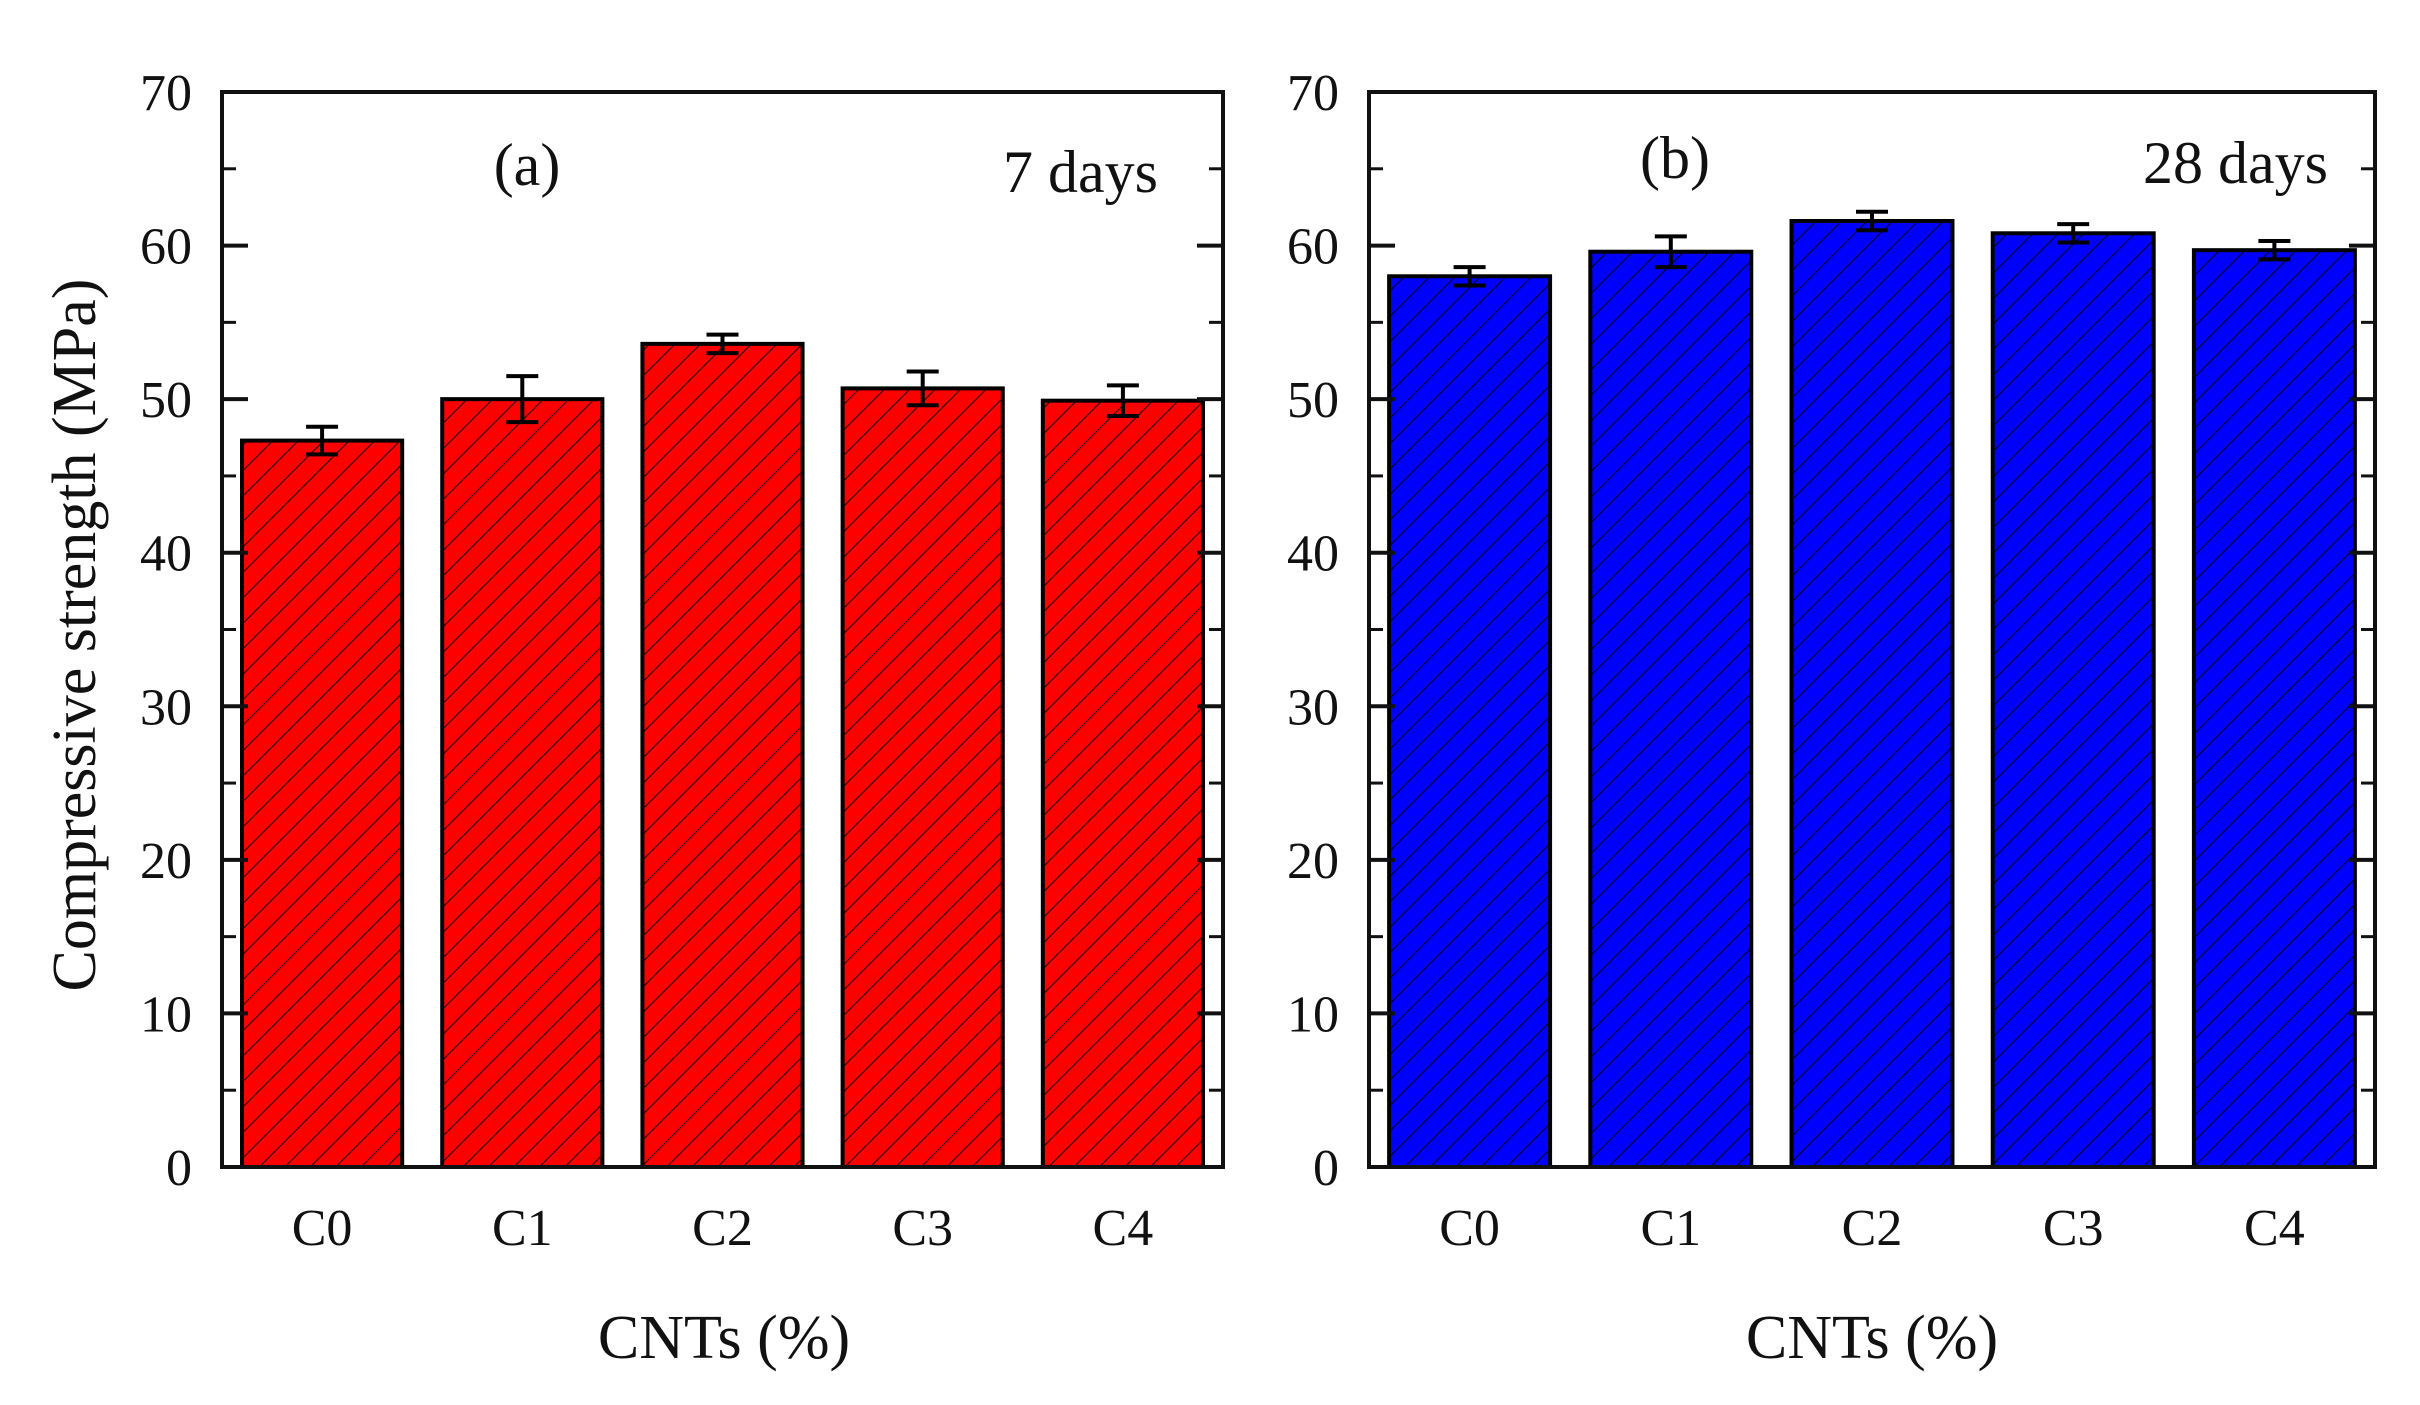 Image resolution: width=2420 pixels, height=1405 pixels. Describe the element at coordinates (922, 388) in the screenshot. I see `panel-a-error-bar-C3` at that location.